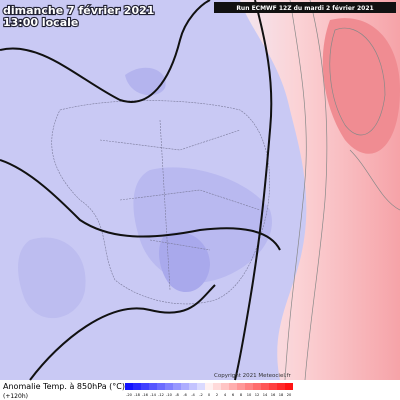 This screenshot has width=400, height=400. I want to click on time-label: 13:00 locale, so click(40, 22).